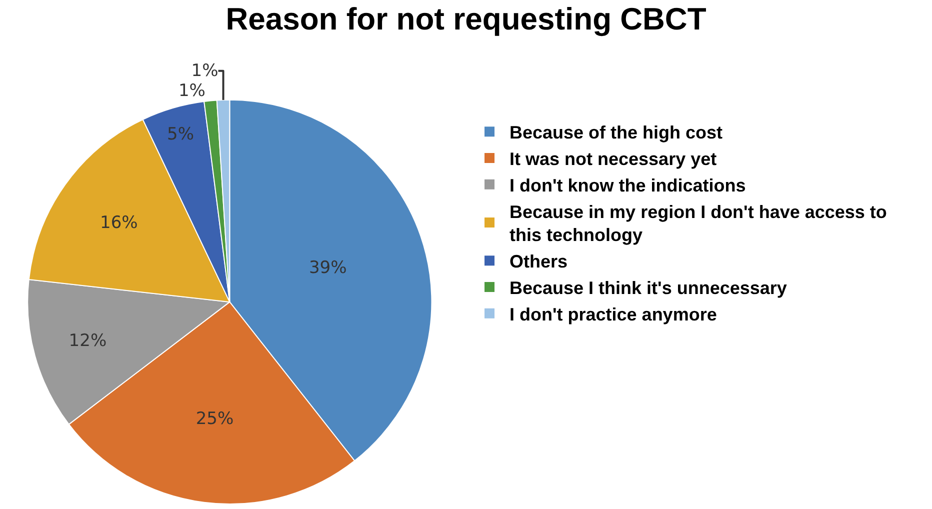  Describe the element at coordinates (327, 268) in the screenshot. I see `data-label: 39%` at that location.